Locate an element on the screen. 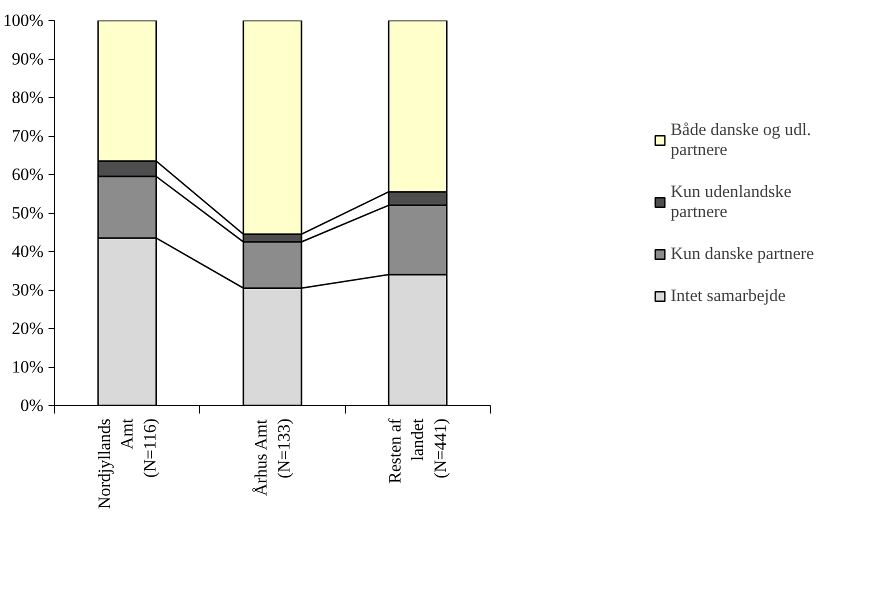 This screenshot has height=600, width=884. y-tick-label: 10% is located at coordinates (28, 367).